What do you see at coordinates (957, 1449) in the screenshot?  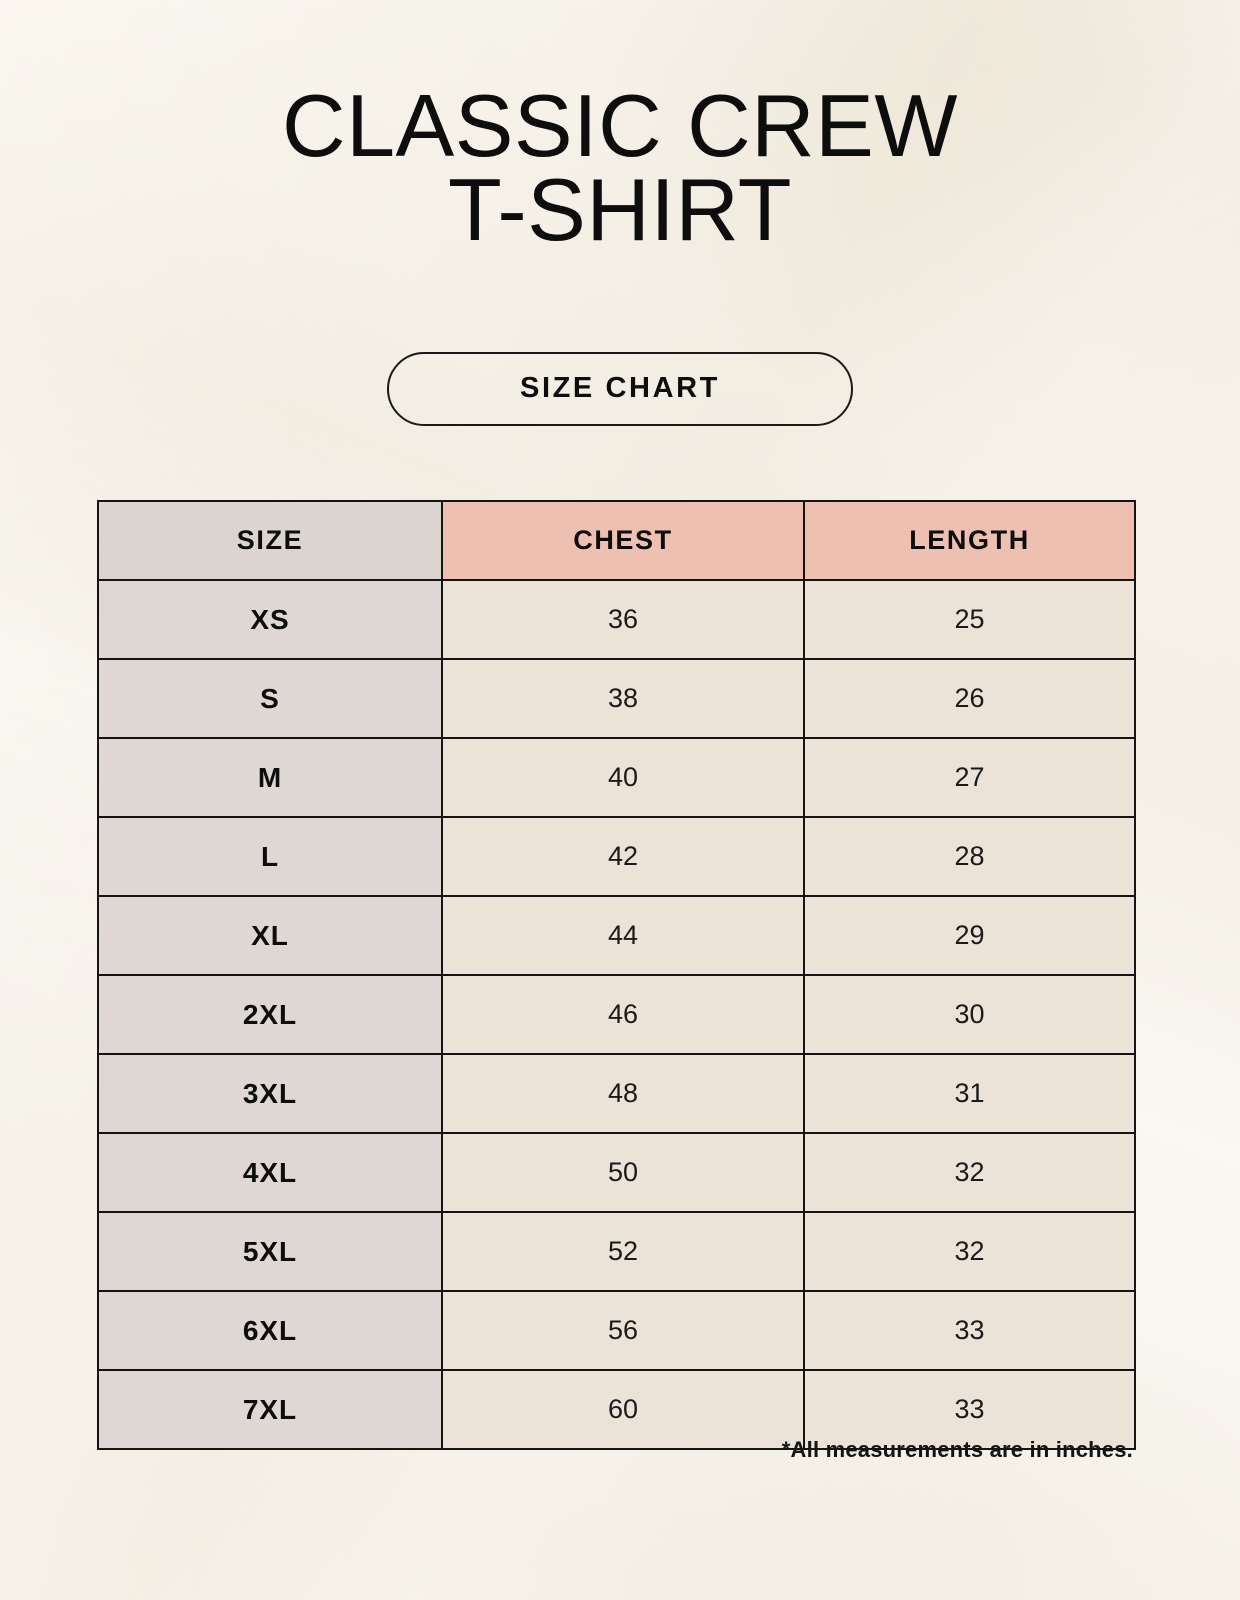 I see `measurement-footnote: *All measurements are in inches.` at bounding box center [957, 1449].